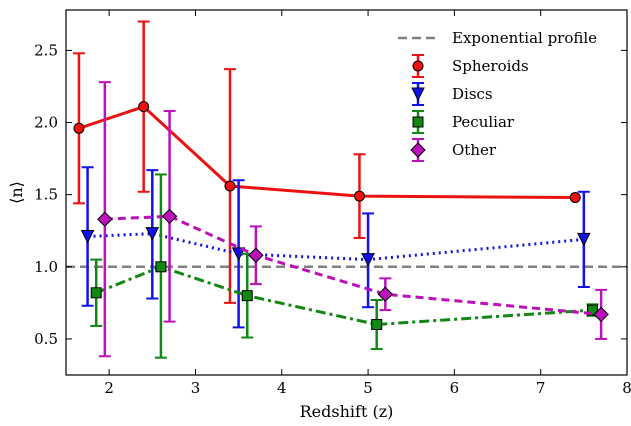 This screenshot has width=631, height=426. I want to click on y-tick-label: 2.5, so click(46, 50).